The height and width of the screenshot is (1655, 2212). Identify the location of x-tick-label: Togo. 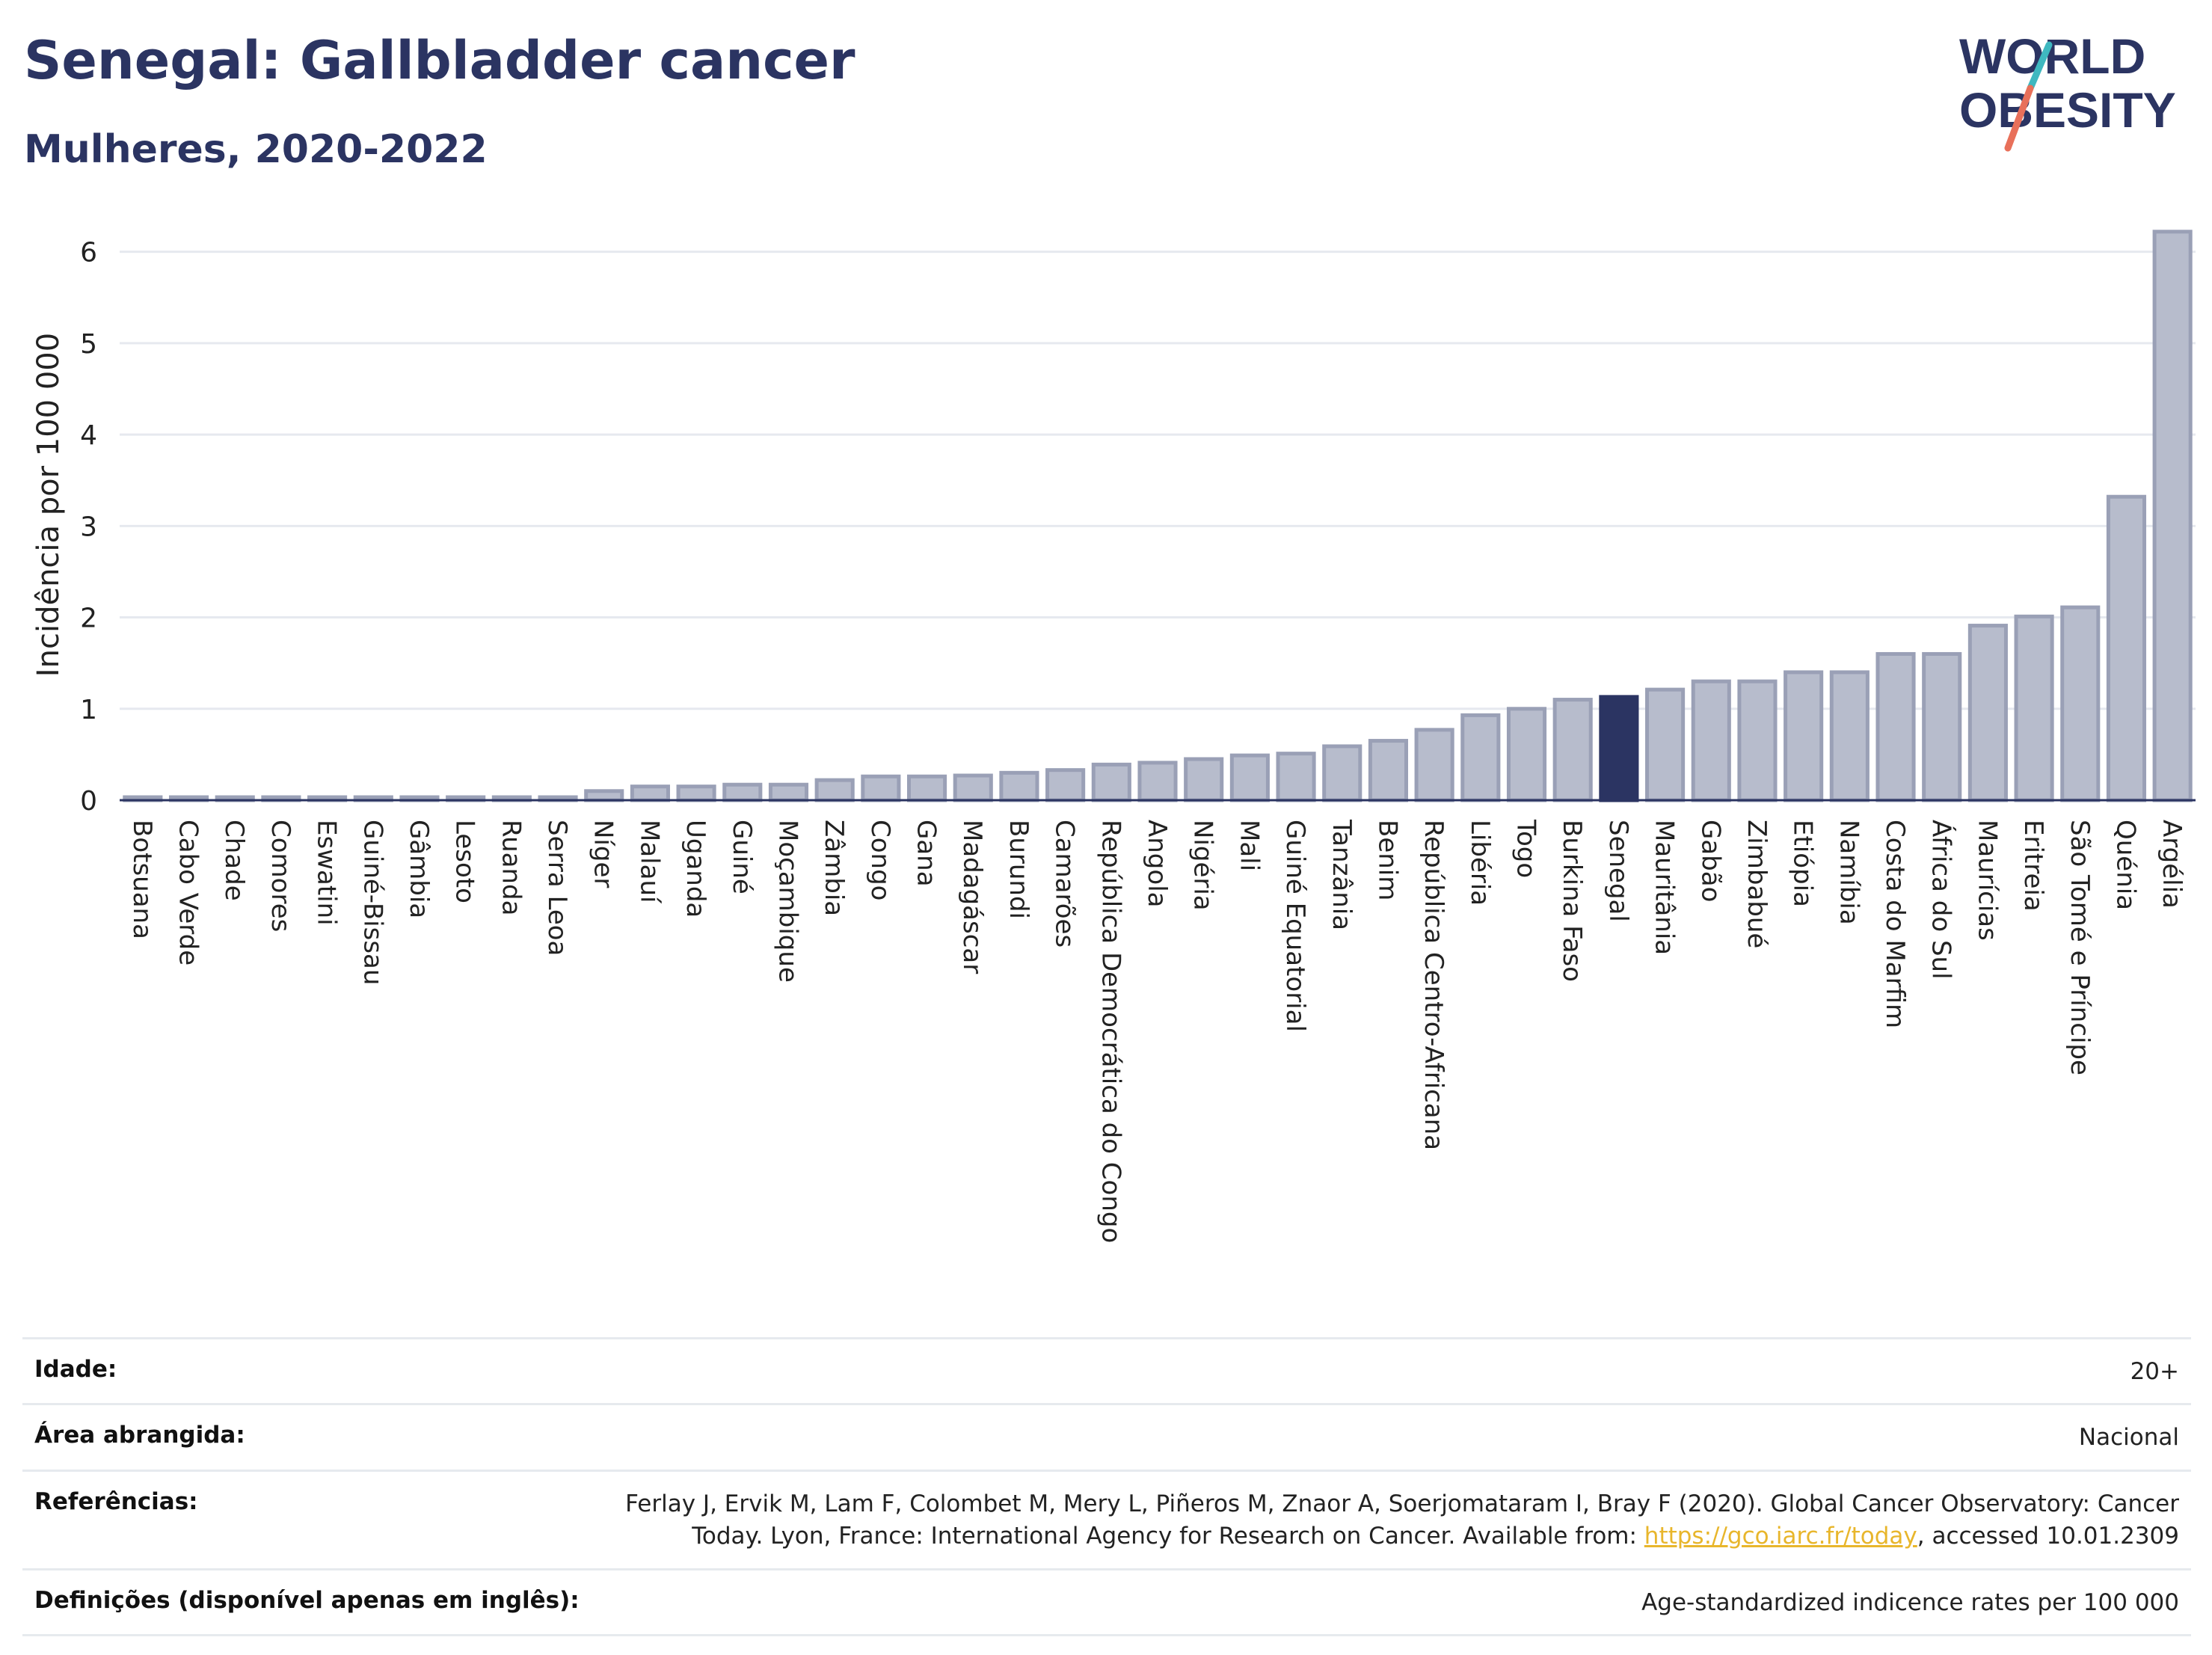
(1526, 848).